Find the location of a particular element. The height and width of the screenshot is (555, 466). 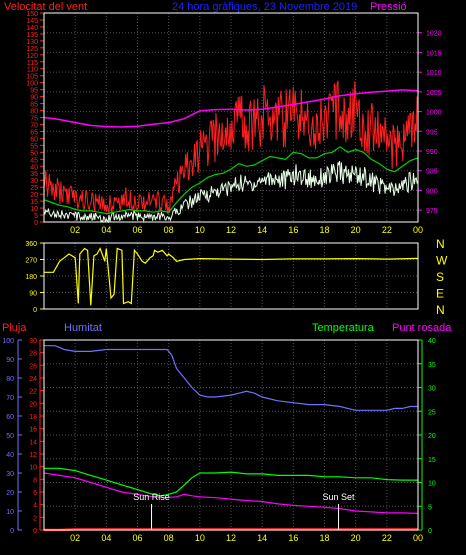

sun-marker-label: Sun Rise is located at coordinates (151, 497).